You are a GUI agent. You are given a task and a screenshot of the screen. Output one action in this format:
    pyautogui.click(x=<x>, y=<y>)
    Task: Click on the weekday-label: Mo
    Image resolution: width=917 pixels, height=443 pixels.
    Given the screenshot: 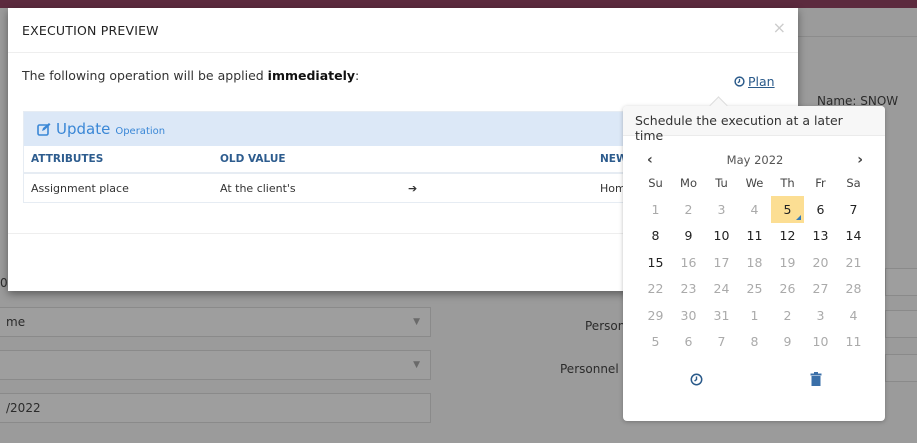 What is the action you would take?
    pyautogui.click(x=688, y=183)
    